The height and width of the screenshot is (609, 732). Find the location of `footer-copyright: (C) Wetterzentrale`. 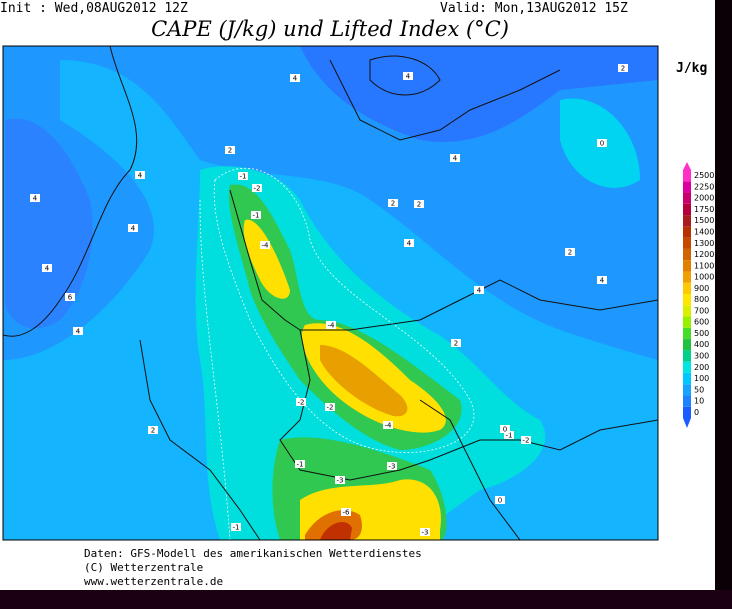

footer-copyright: (C) Wetterzentrale is located at coordinates (143, 567).